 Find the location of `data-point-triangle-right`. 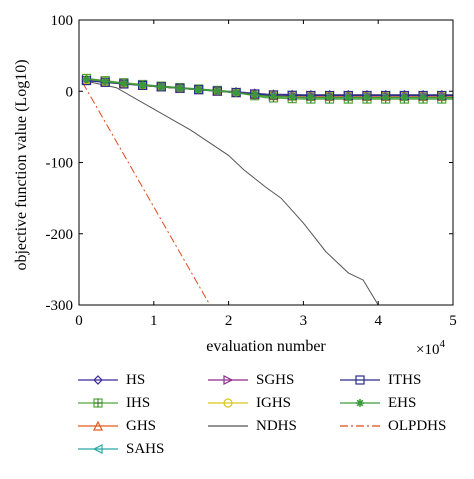

data-point-triangle-right is located at coordinates (228, 380).